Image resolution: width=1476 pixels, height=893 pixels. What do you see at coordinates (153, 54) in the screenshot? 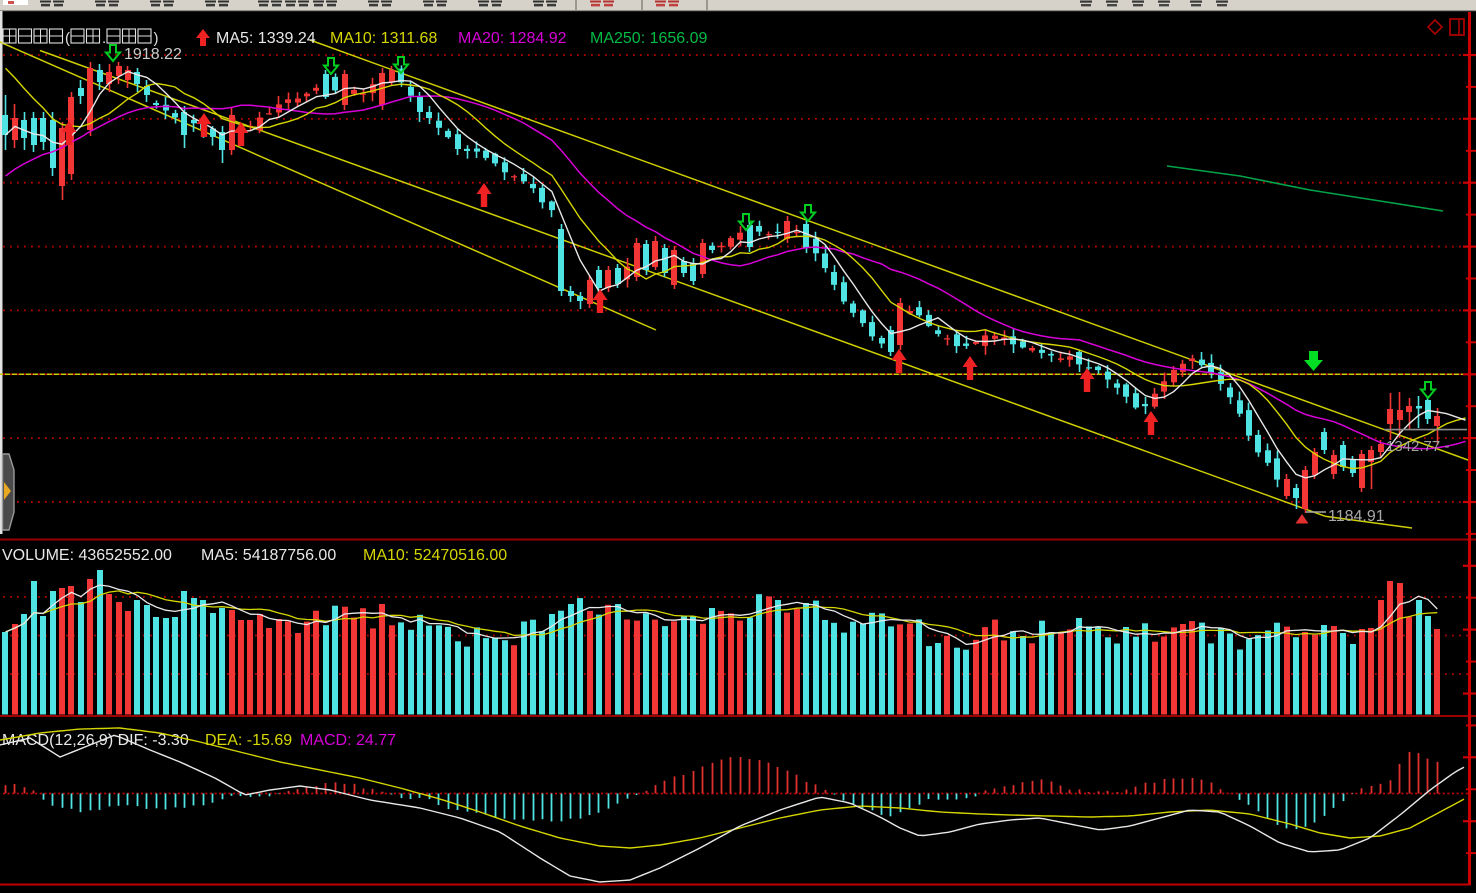
I see `svg-text: 1918.22` at bounding box center [153, 54].